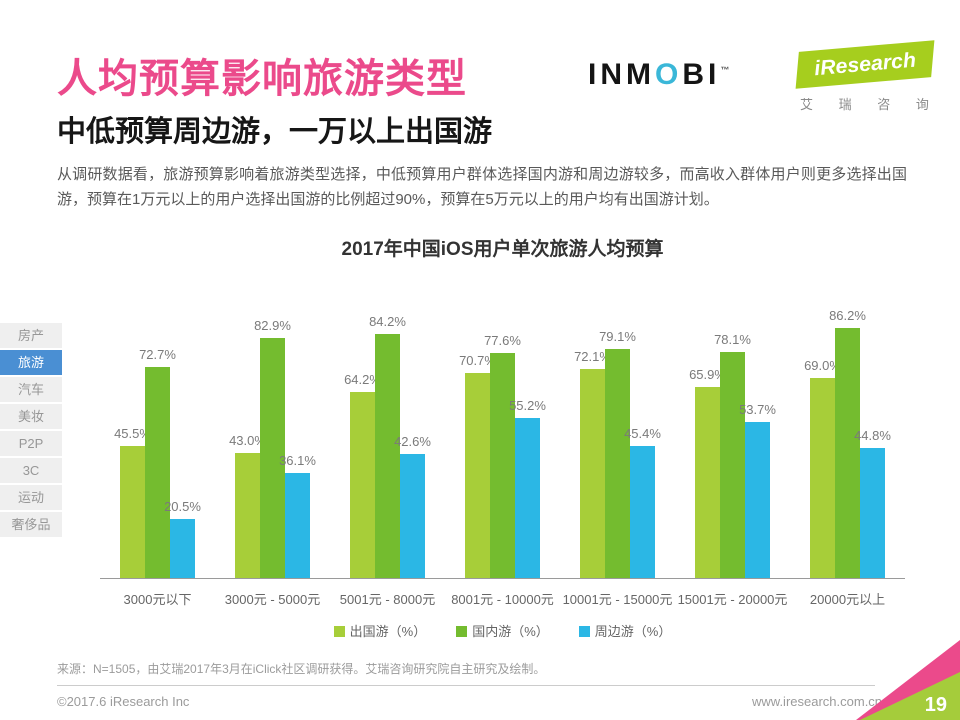 The height and width of the screenshot is (720, 960). I want to click on bar-value-label: 45.4%, so click(642, 434).